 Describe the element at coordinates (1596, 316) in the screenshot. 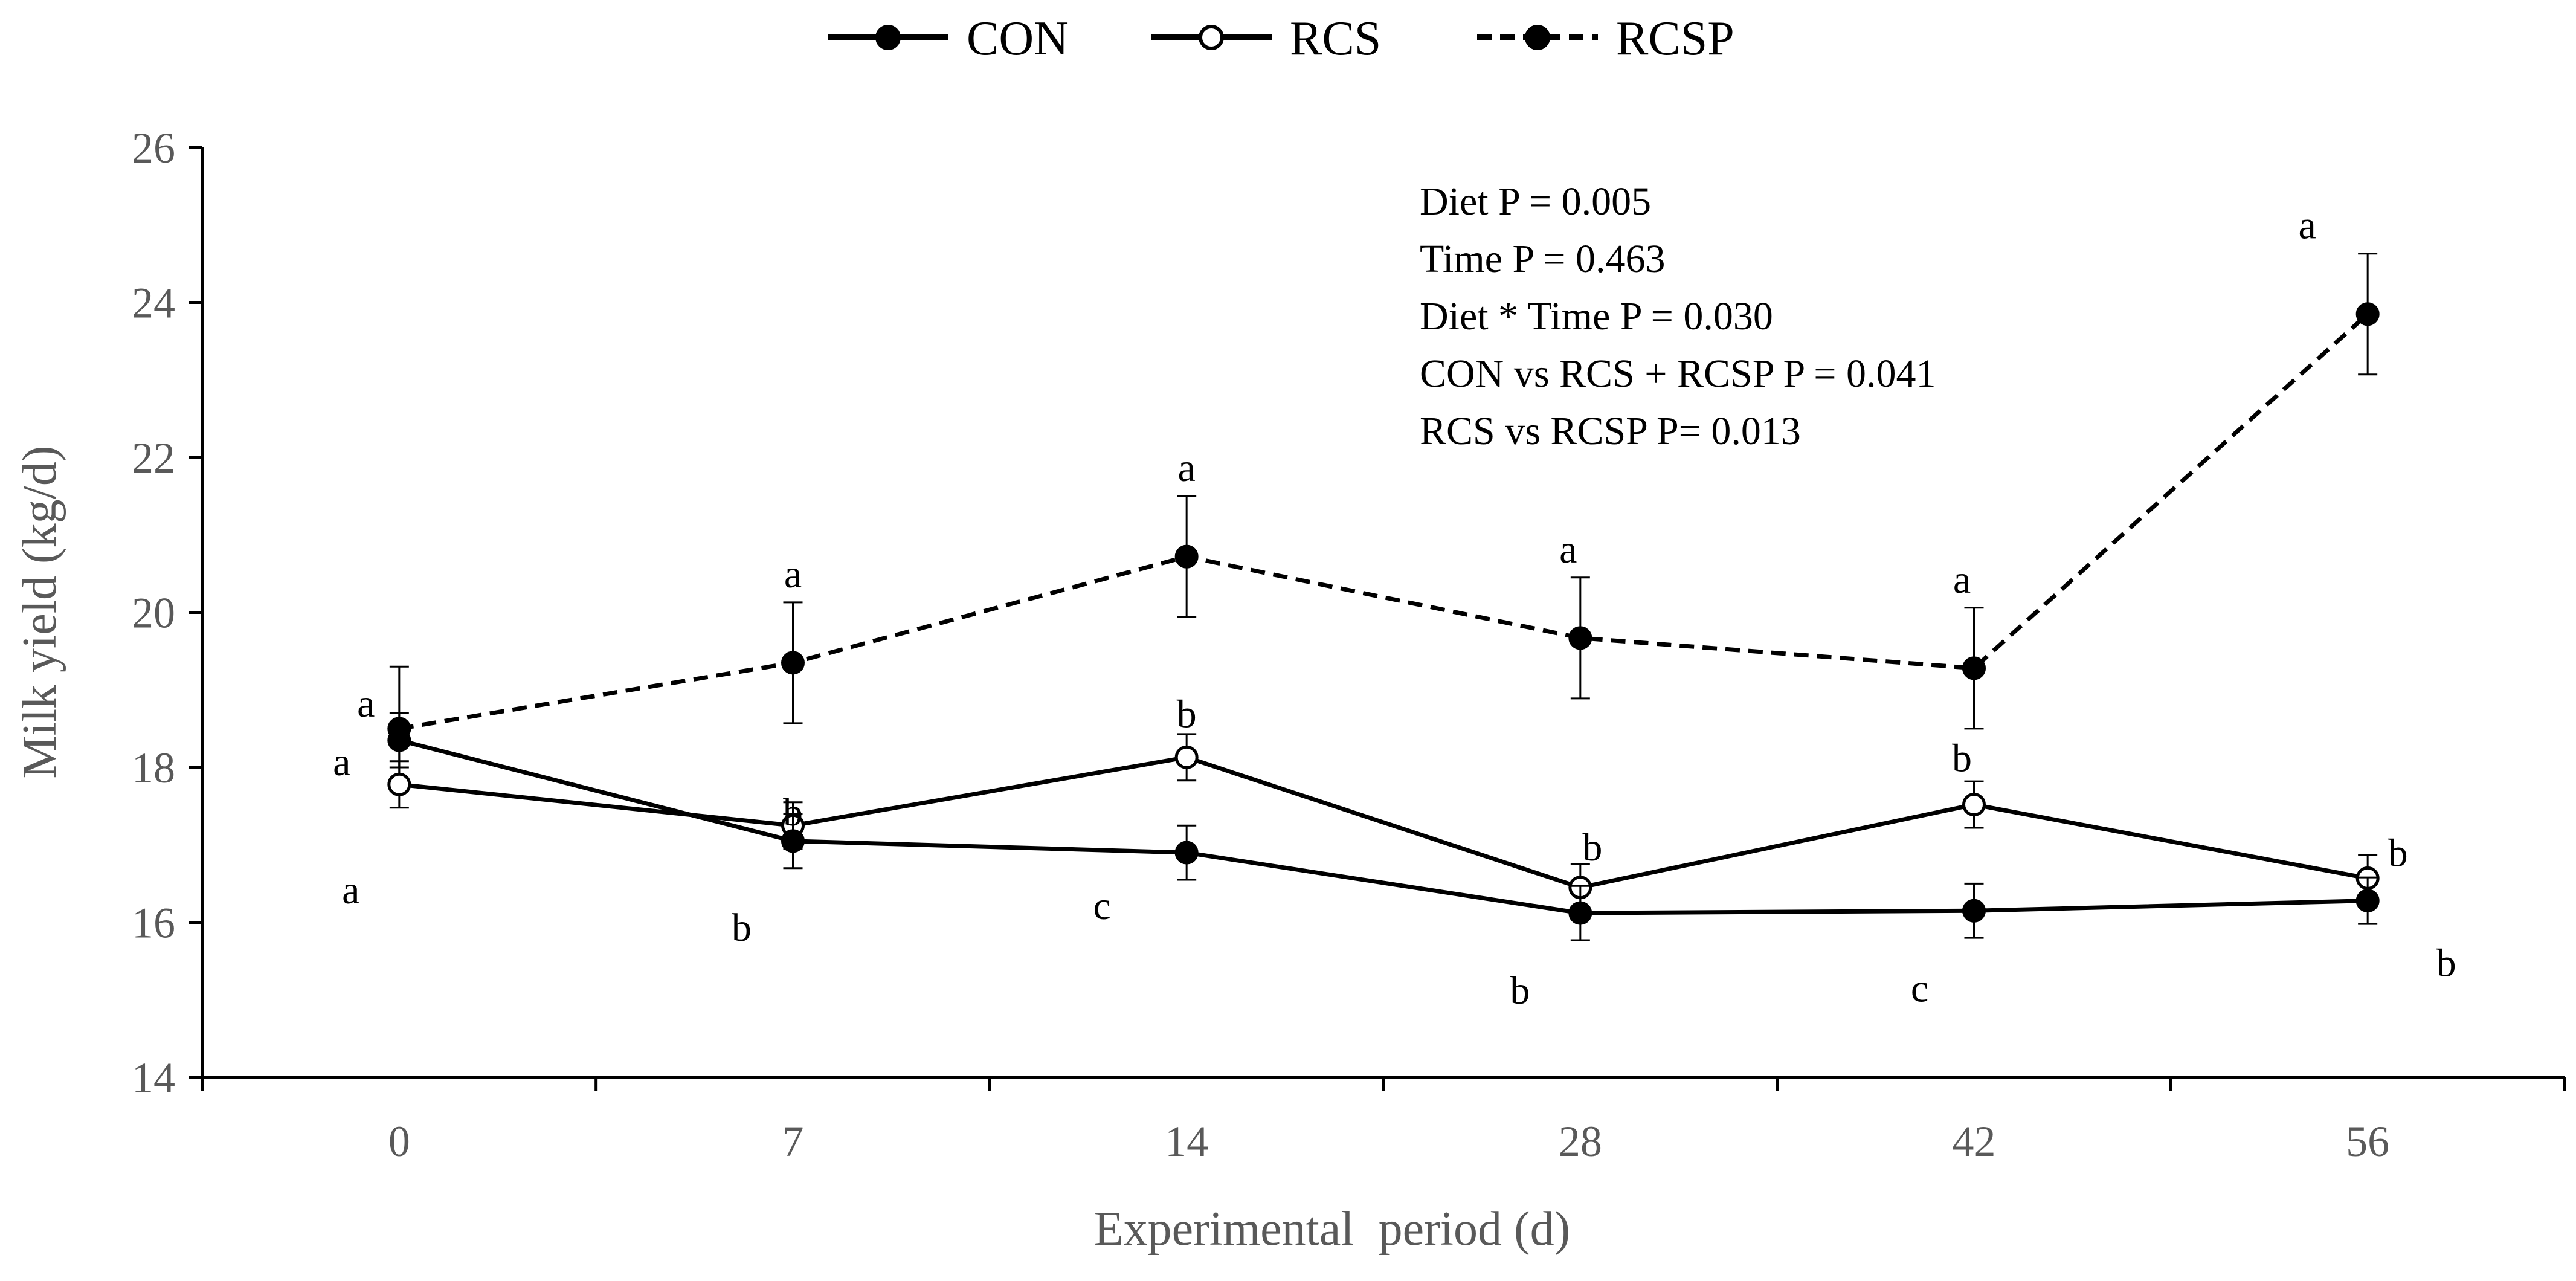

I see `statistics-line: Diet * Time P = 0.030` at that location.